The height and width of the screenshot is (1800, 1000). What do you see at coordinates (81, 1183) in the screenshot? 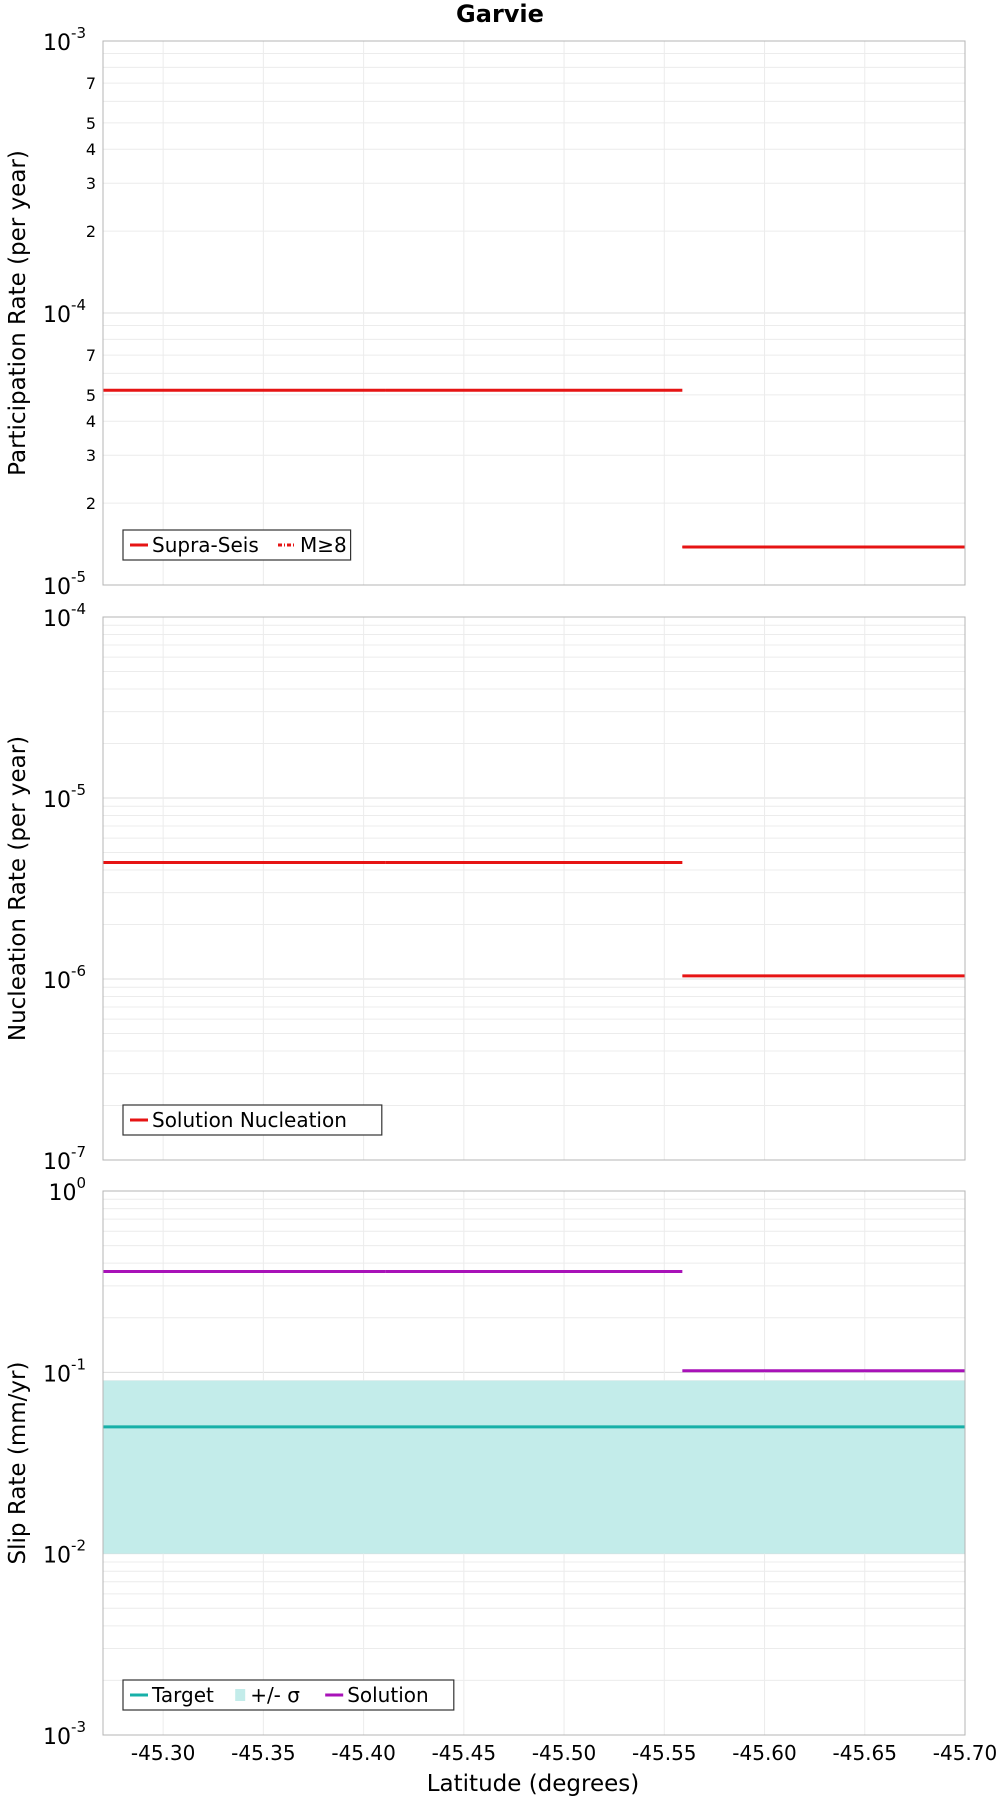
I see `y-tick-exponent: 0` at bounding box center [81, 1183].